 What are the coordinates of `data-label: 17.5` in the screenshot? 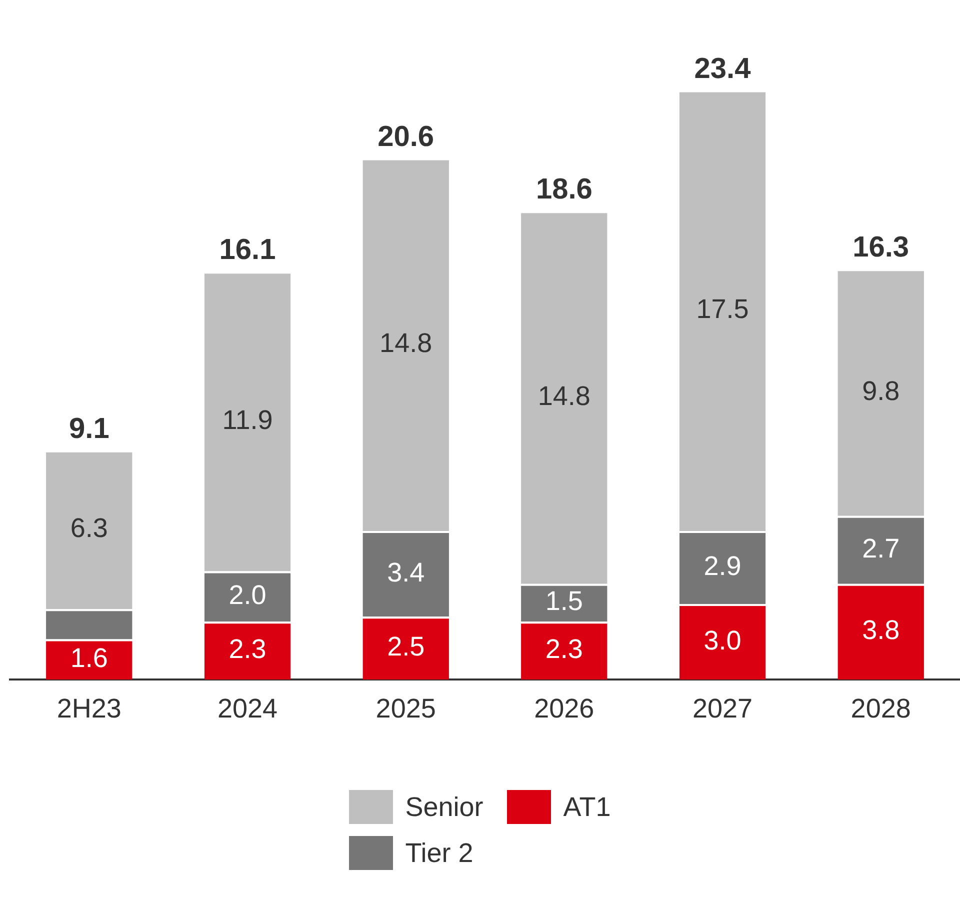 It's located at (722, 309).